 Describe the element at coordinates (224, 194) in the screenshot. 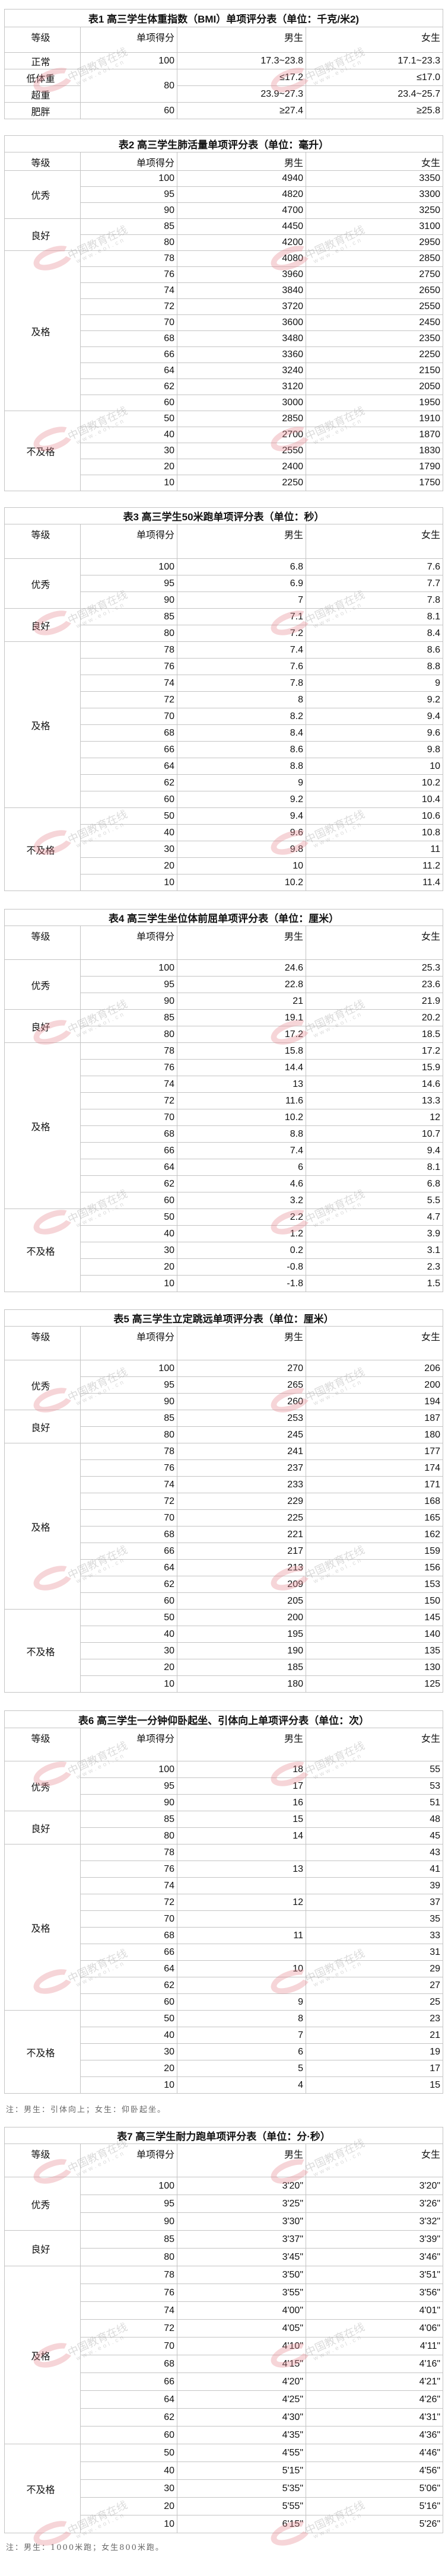

I see `table-row: 95 4820 3300` at that location.